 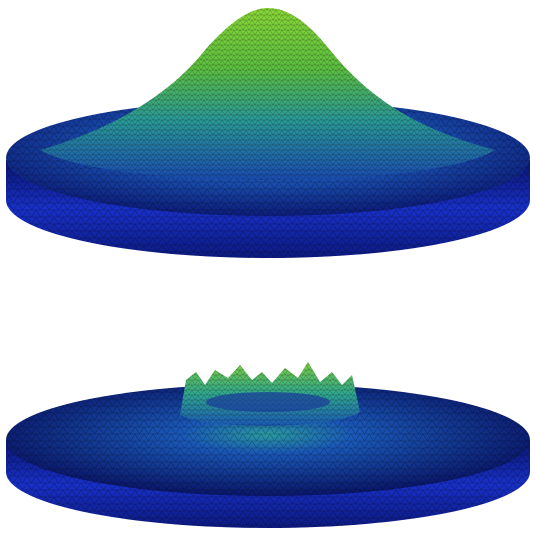 What do you see at coordinates (268, 402) in the screenshot?
I see `crown-hollow` at bounding box center [268, 402].